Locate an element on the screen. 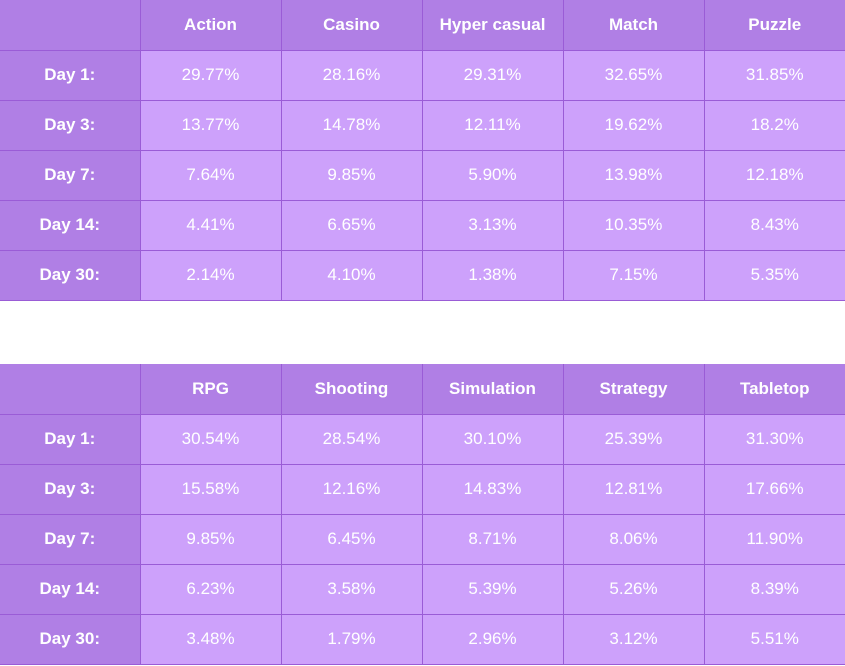  retention-value-cell: 4.10% is located at coordinates (351, 275).